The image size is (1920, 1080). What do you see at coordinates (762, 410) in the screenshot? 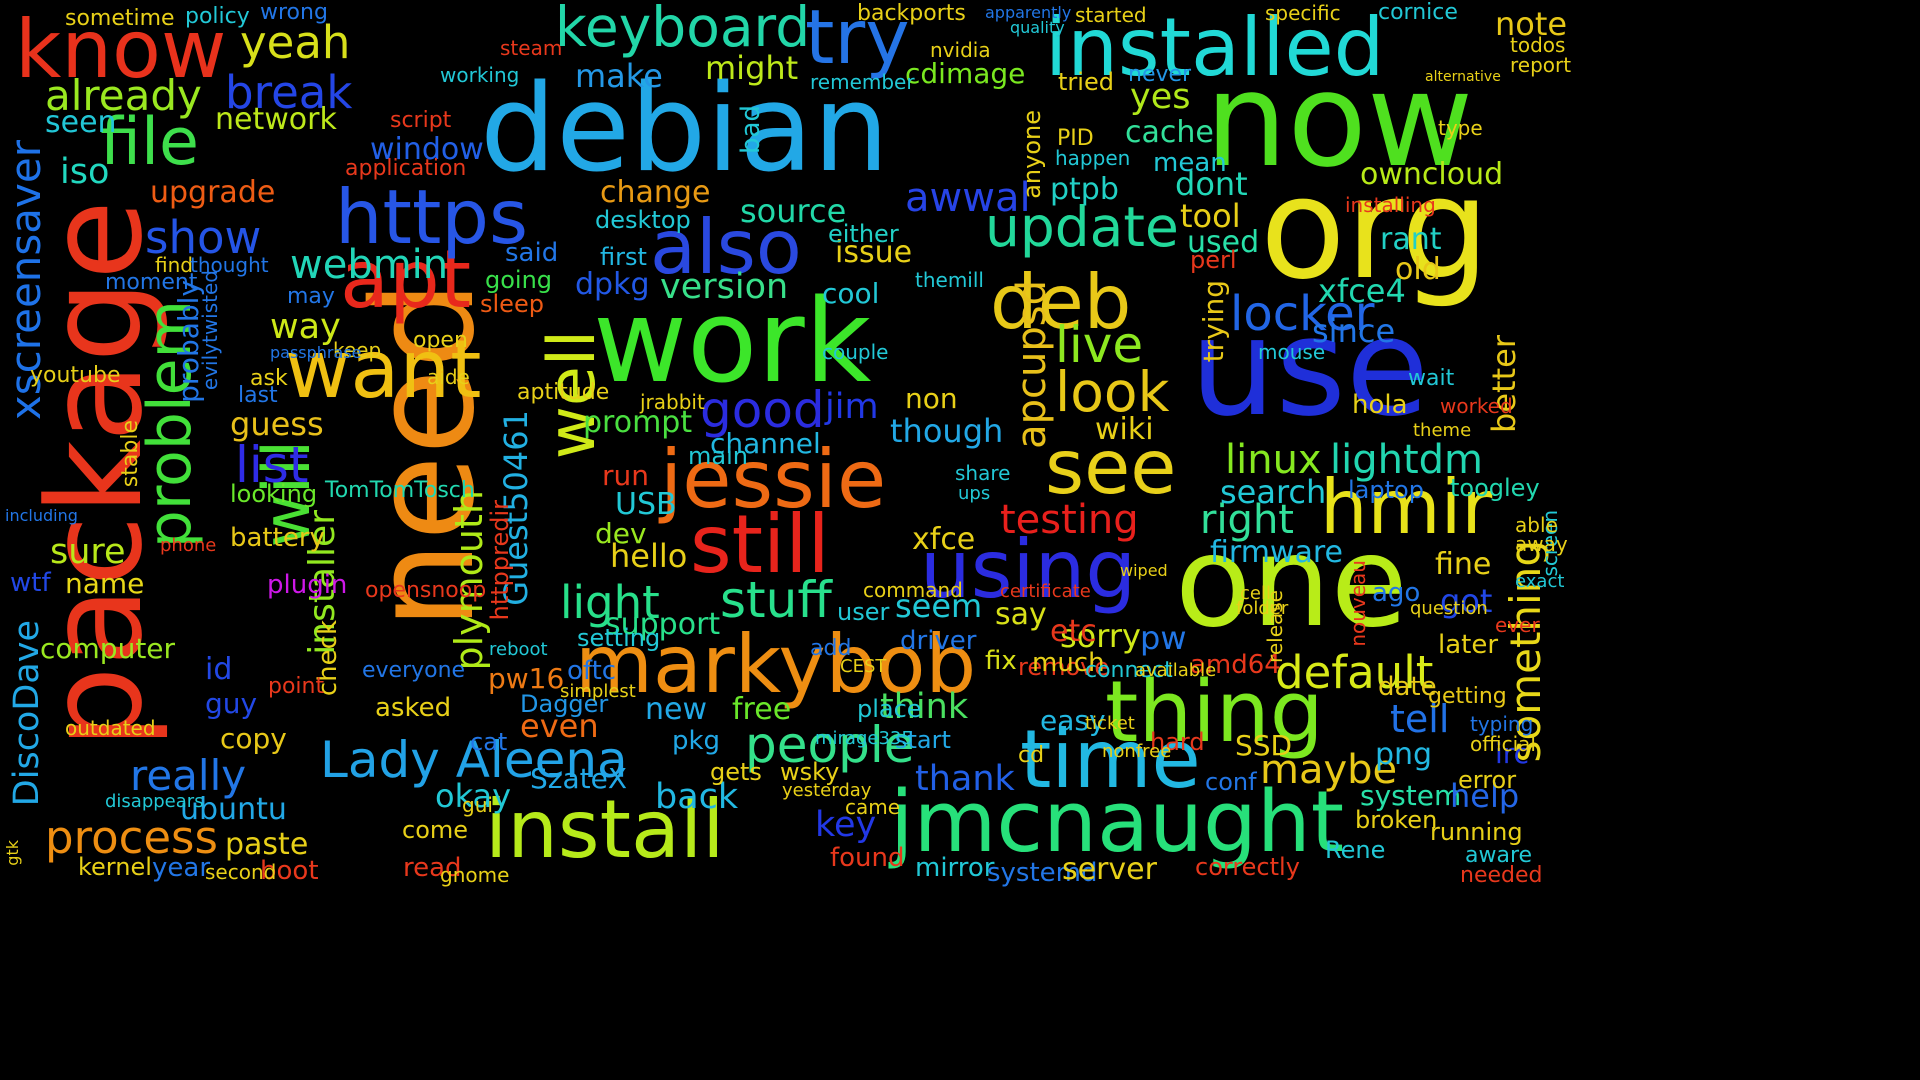
I see `word-good: good` at bounding box center [762, 410].